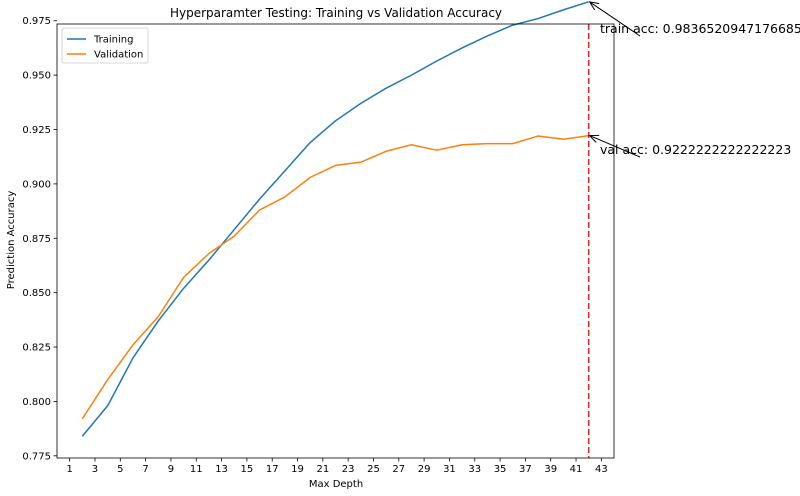 The width and height of the screenshot is (800, 496). What do you see at coordinates (272, 469) in the screenshot?
I see `x-tick-label: 17` at bounding box center [272, 469].